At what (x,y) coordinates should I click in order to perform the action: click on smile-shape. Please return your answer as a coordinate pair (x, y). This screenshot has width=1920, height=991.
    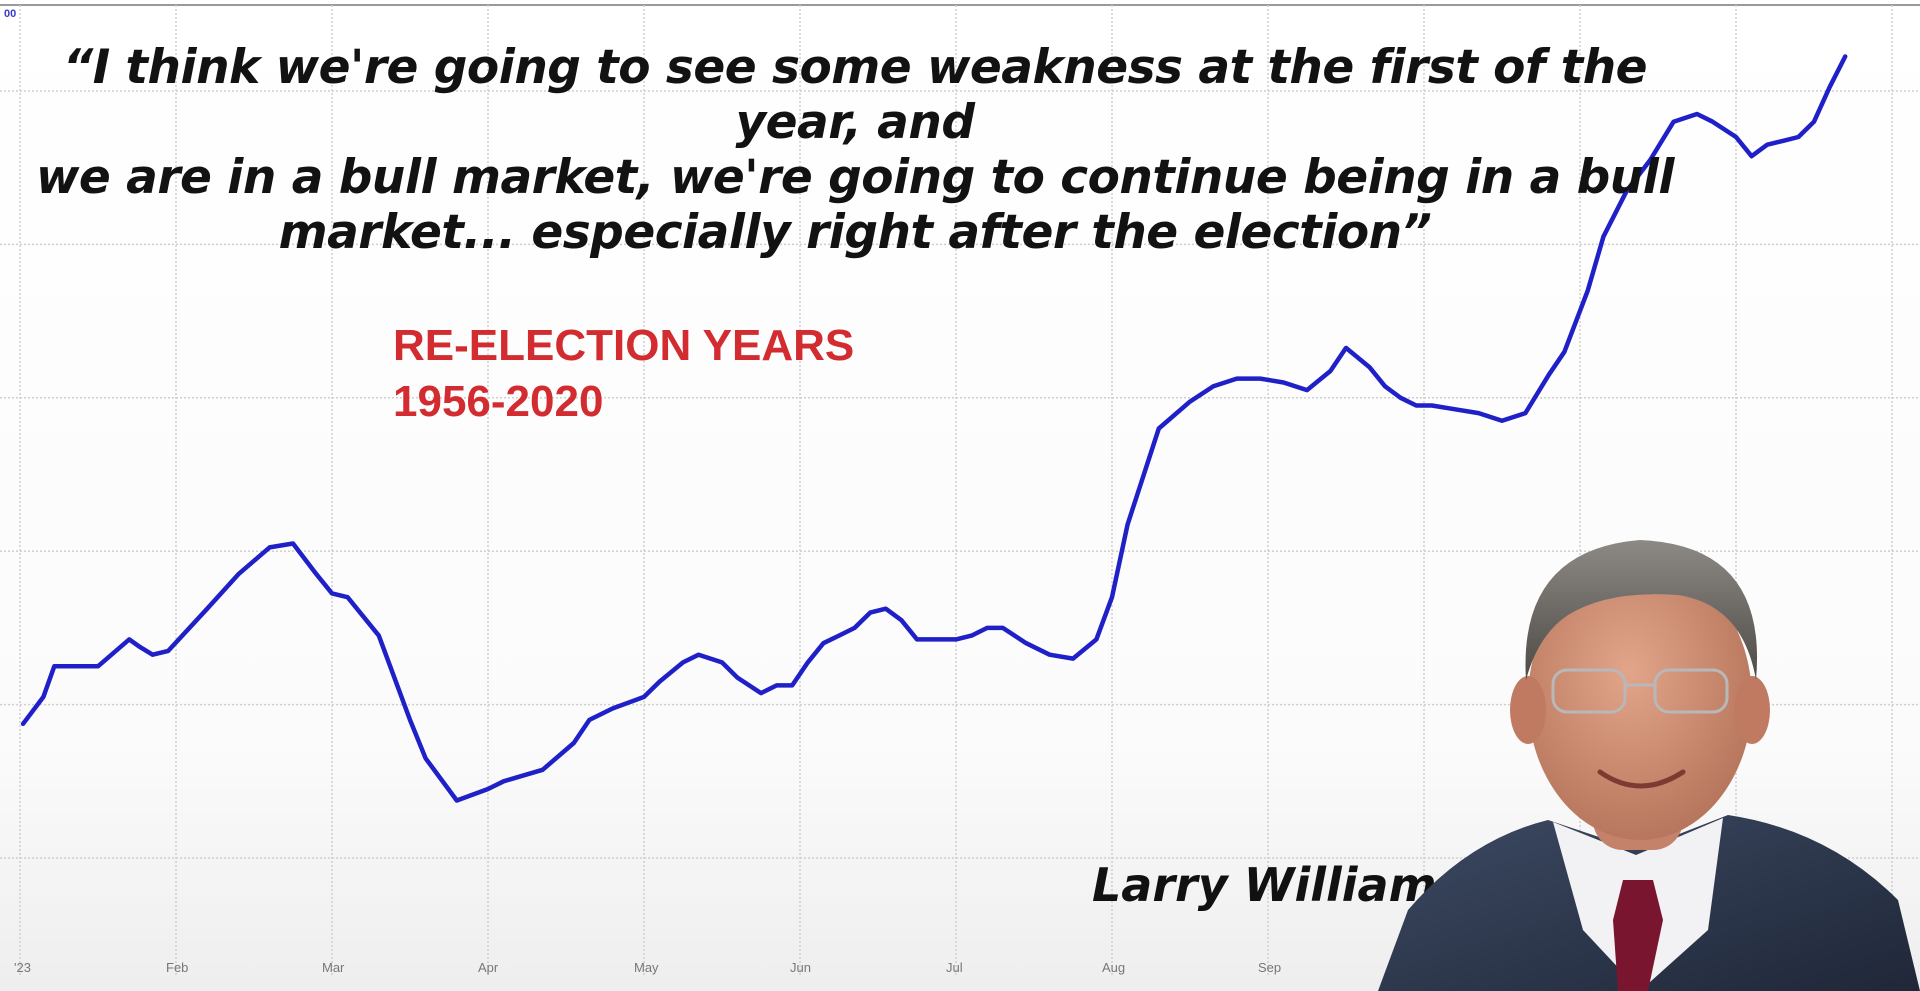
    Looking at the image, I should click on (1641, 779).